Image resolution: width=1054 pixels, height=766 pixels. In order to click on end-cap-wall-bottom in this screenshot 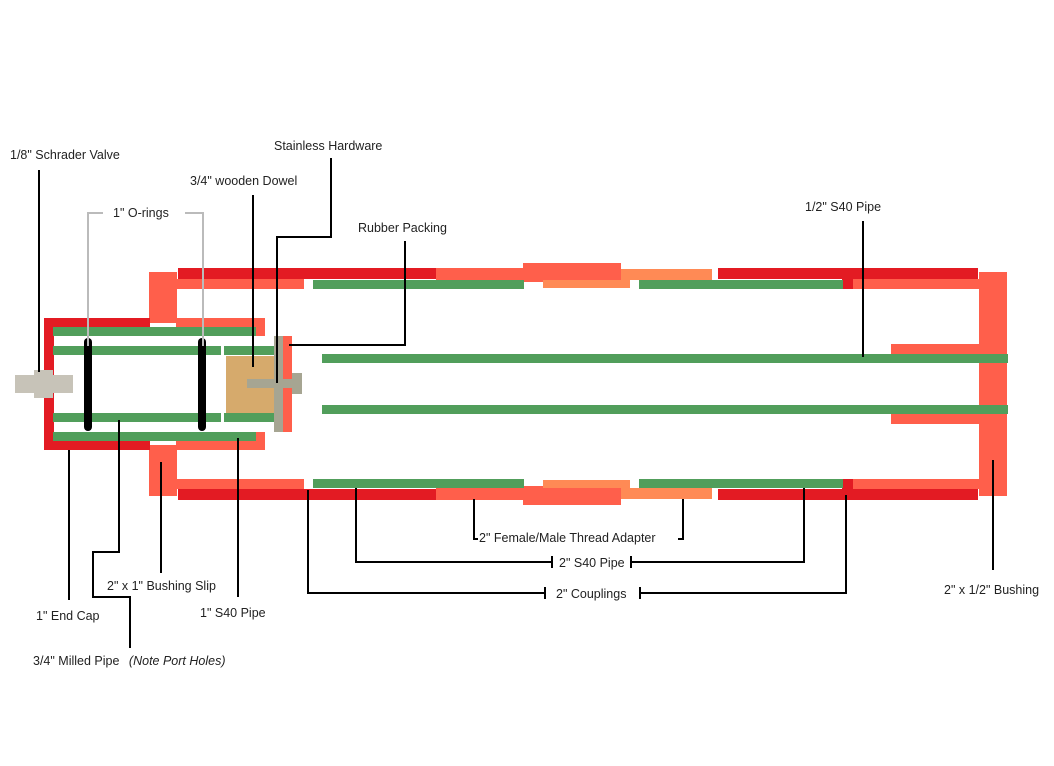, I will do `click(97, 445)`.